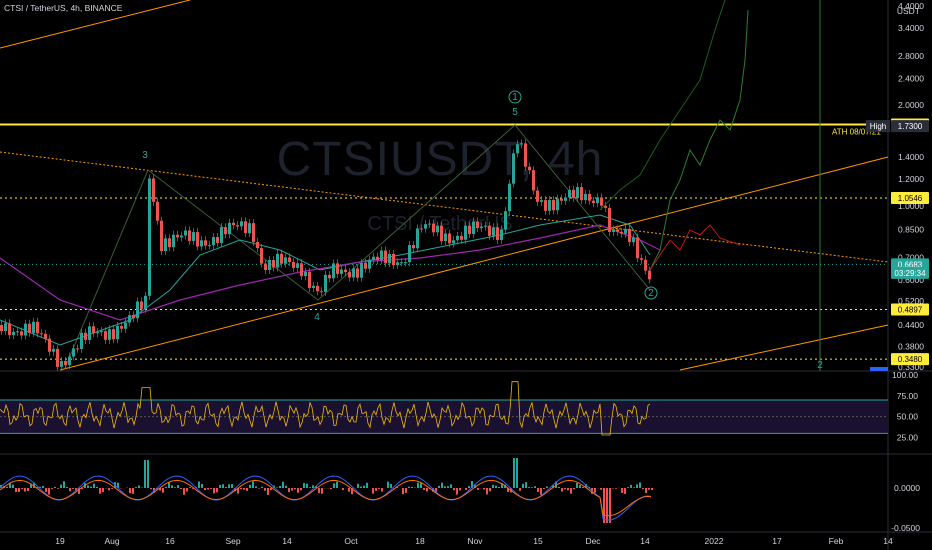 The image size is (932, 550). Describe the element at coordinates (910, 126) in the screenshot. I see `price-tag: 1.7300` at that location.